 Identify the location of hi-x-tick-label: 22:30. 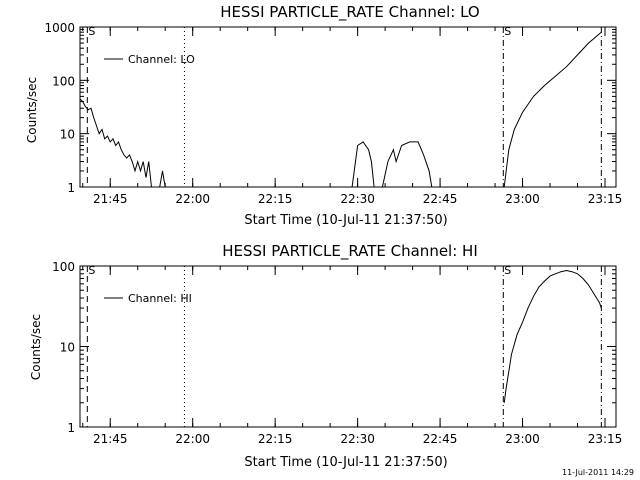
(357, 439).